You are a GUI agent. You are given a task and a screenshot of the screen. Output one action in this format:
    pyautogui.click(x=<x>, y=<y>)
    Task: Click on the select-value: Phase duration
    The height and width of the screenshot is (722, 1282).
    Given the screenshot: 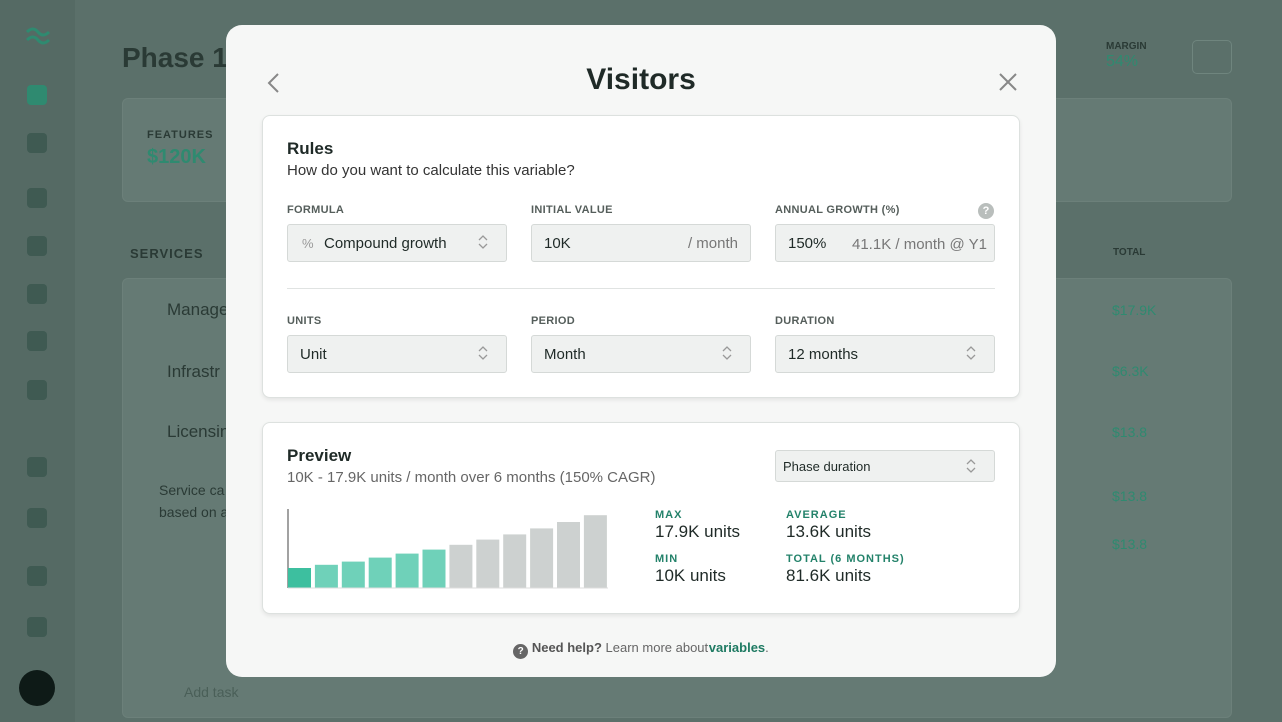 What is the action you would take?
    pyautogui.click(x=827, y=466)
    